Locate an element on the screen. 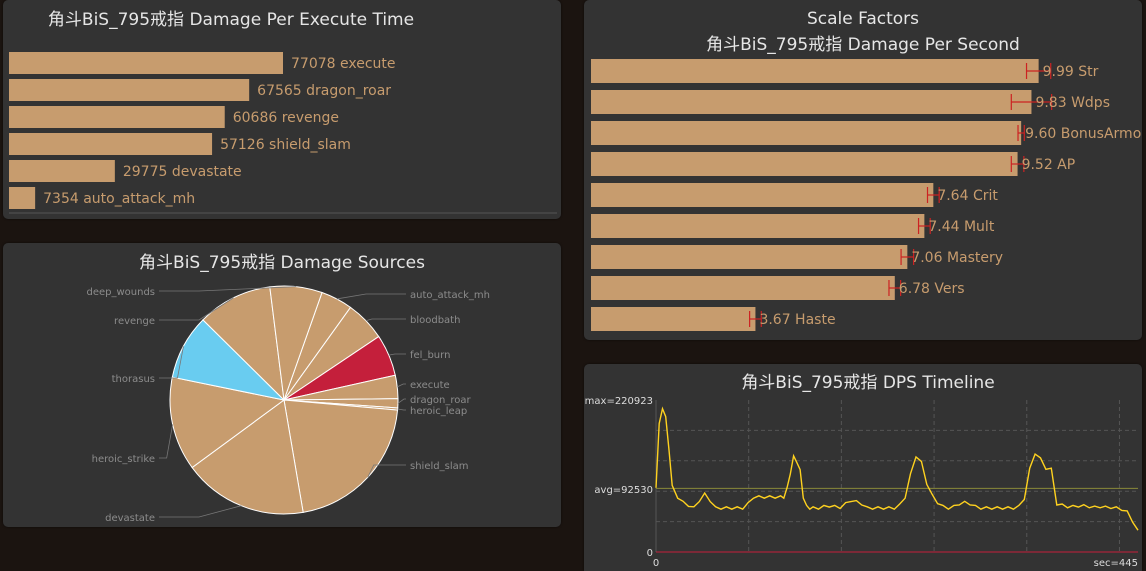 This screenshot has height=571, width=1146. pie-slice-heroic_strike is located at coordinates (227, 422).